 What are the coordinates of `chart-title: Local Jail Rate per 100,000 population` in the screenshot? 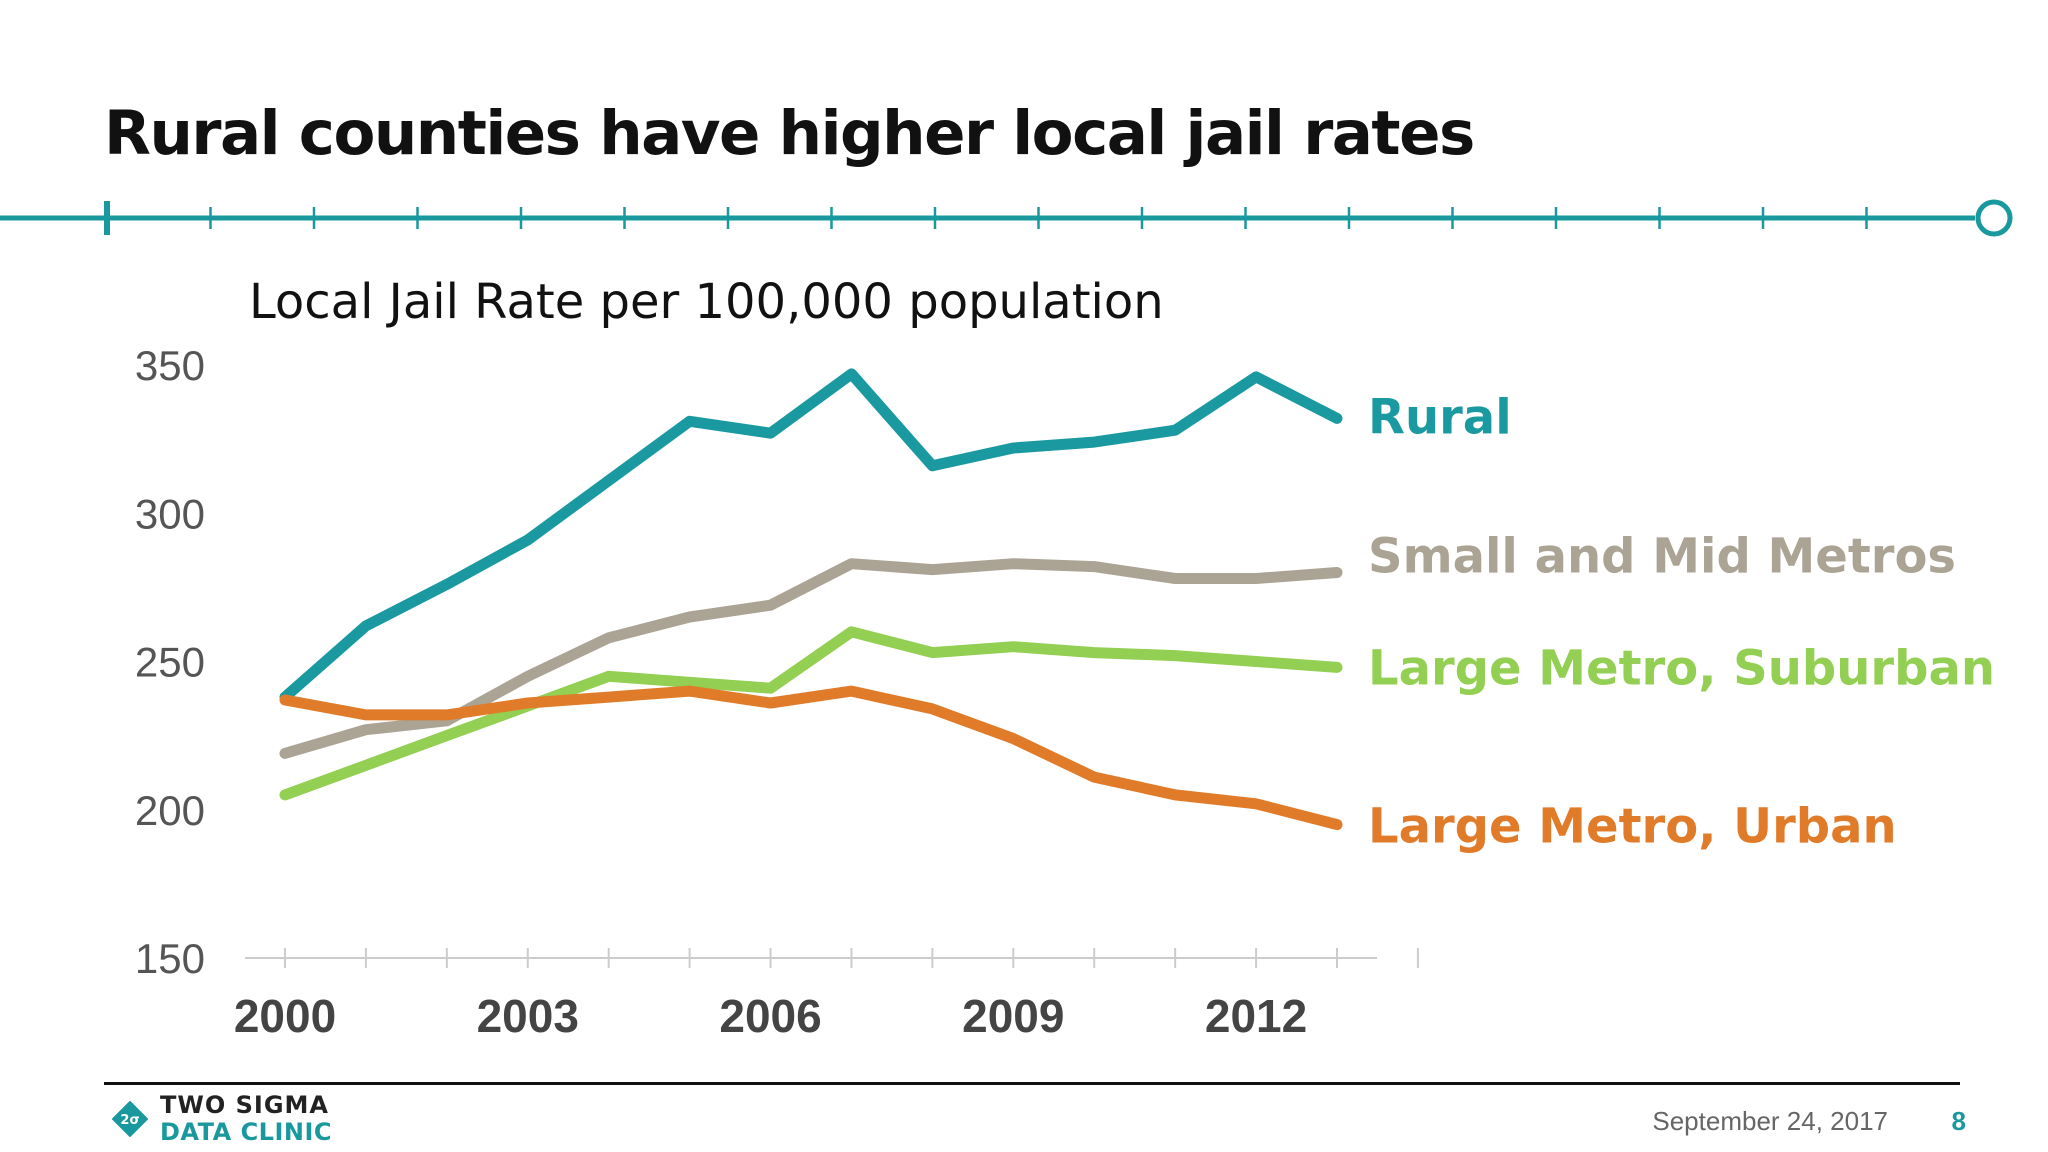 It's located at (706, 302).